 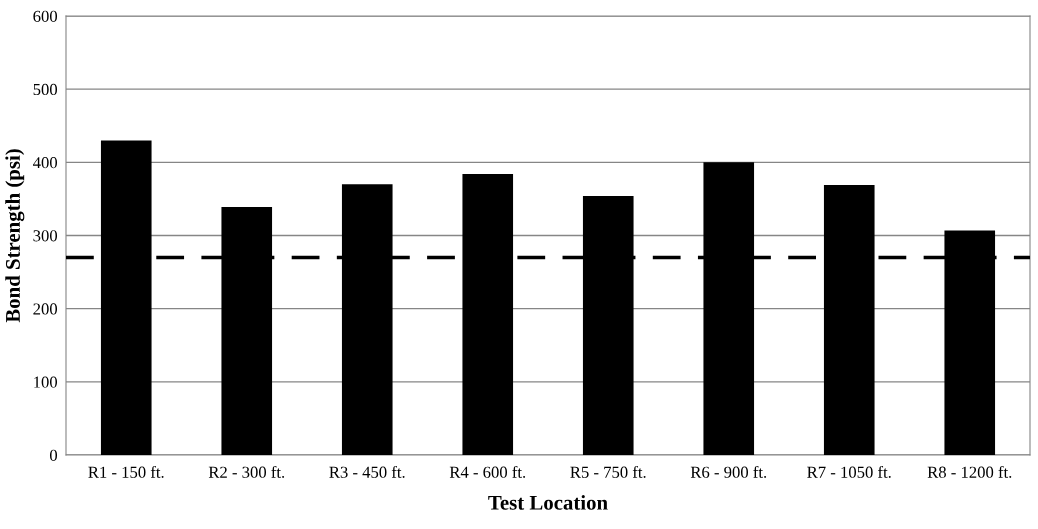 What do you see at coordinates (849, 471) in the screenshot?
I see `x-tick-label: R7 - 1050 ft.` at bounding box center [849, 471].